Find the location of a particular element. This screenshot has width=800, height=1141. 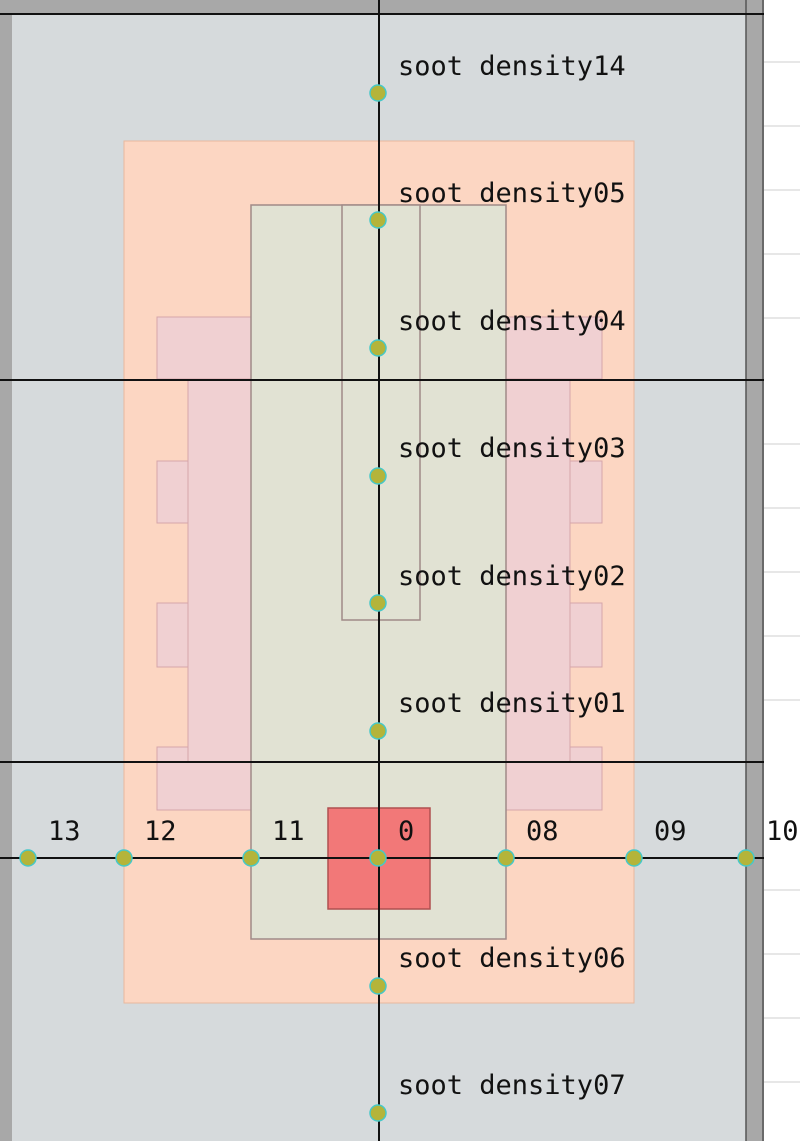

sensor-dot-soot-density14 is located at coordinates (378, 93).